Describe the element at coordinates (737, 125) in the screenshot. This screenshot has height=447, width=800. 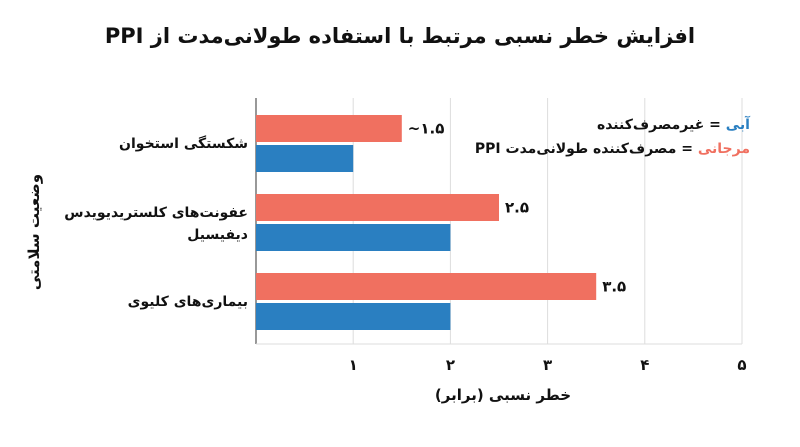
I see `legend-color-word-blue: آبی` at that location.